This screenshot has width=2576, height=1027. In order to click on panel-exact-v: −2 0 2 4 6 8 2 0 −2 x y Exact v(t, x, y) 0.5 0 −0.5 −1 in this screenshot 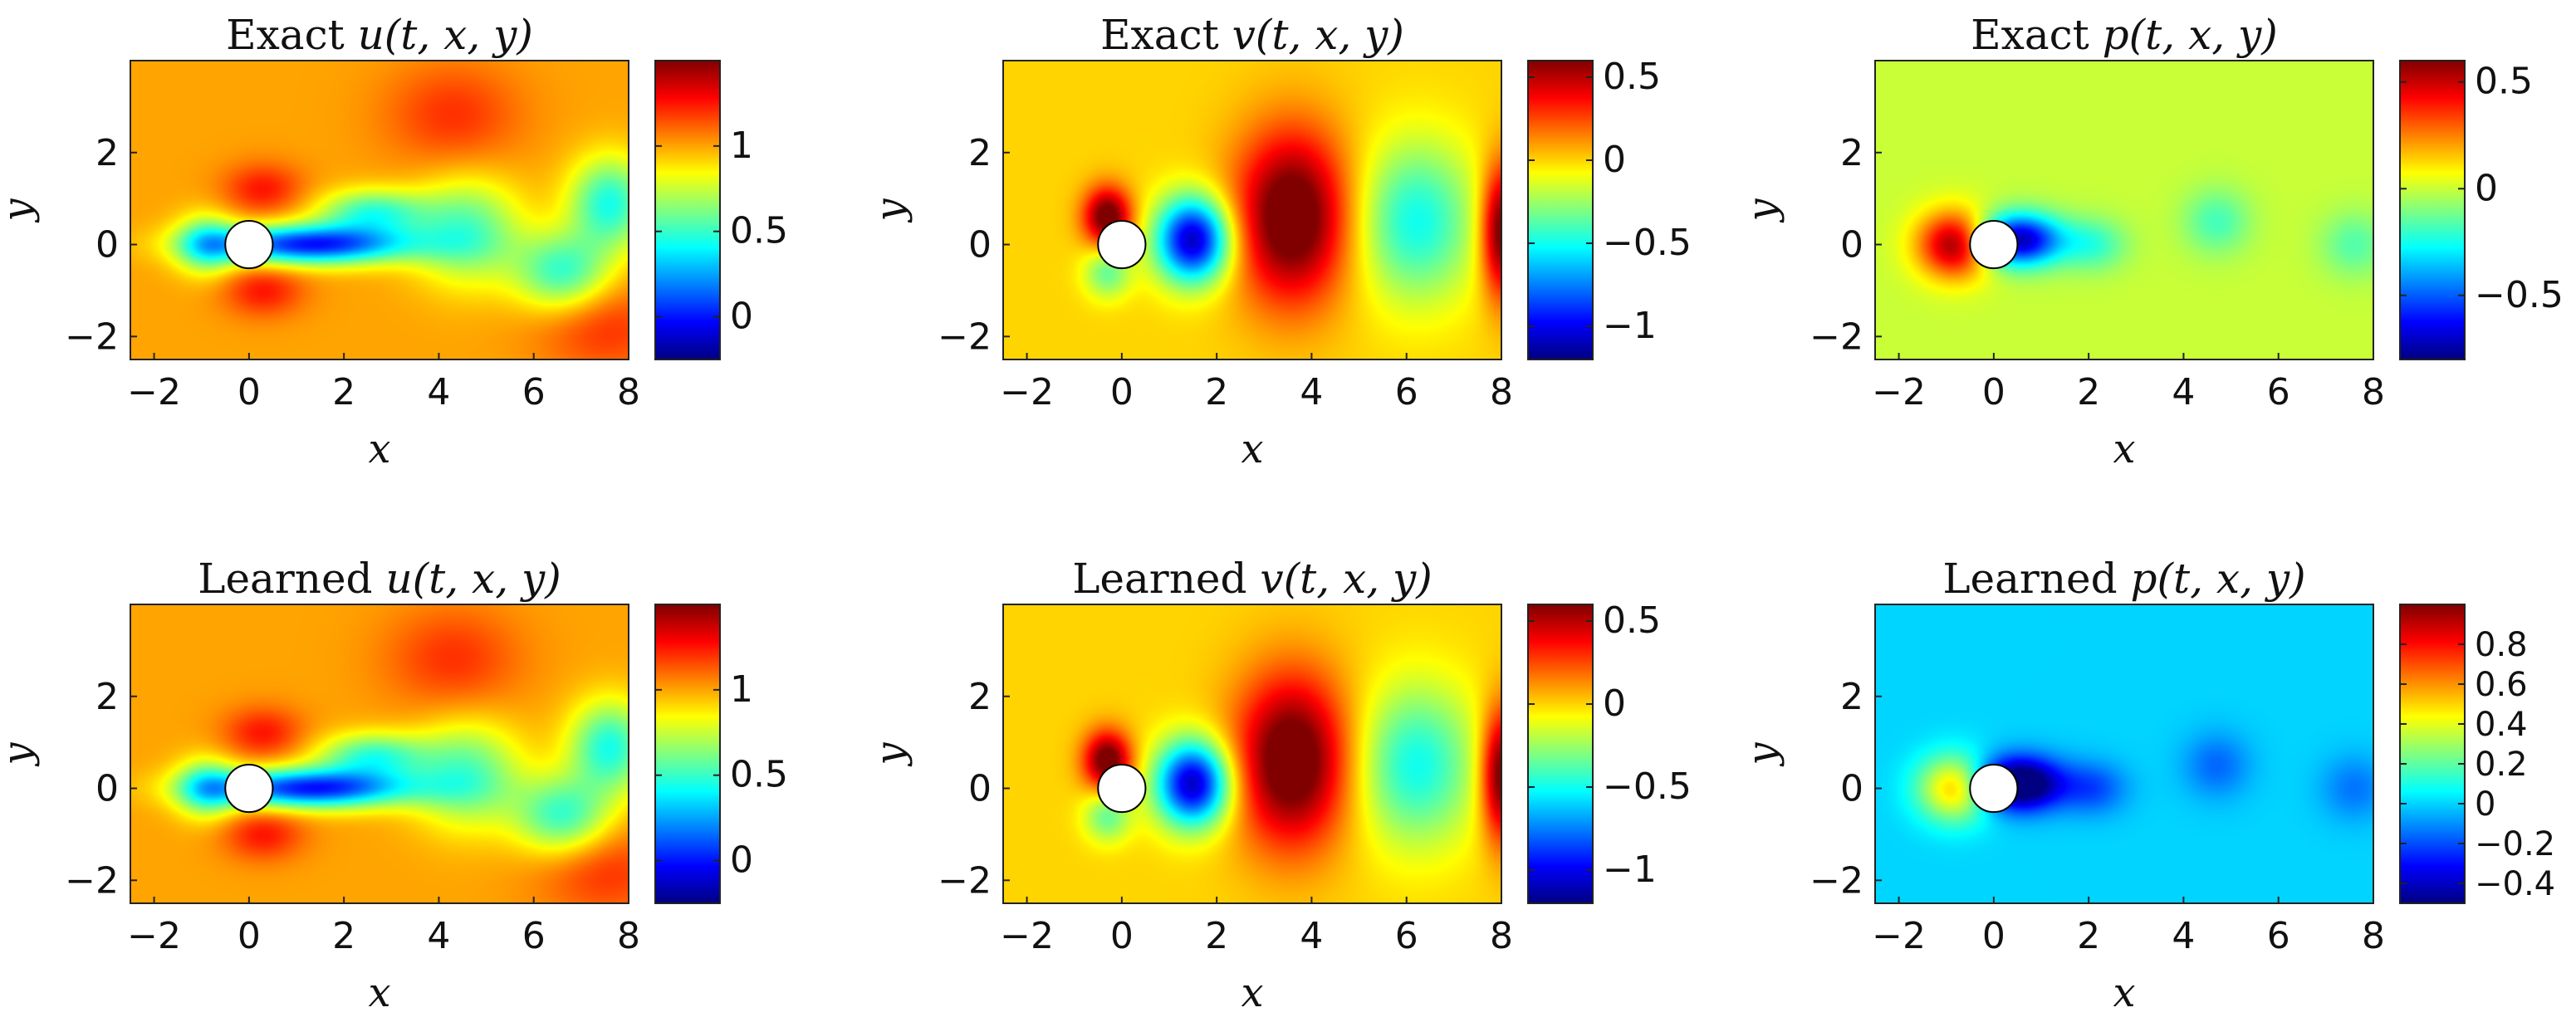, I will do `click(1280, 241)`.